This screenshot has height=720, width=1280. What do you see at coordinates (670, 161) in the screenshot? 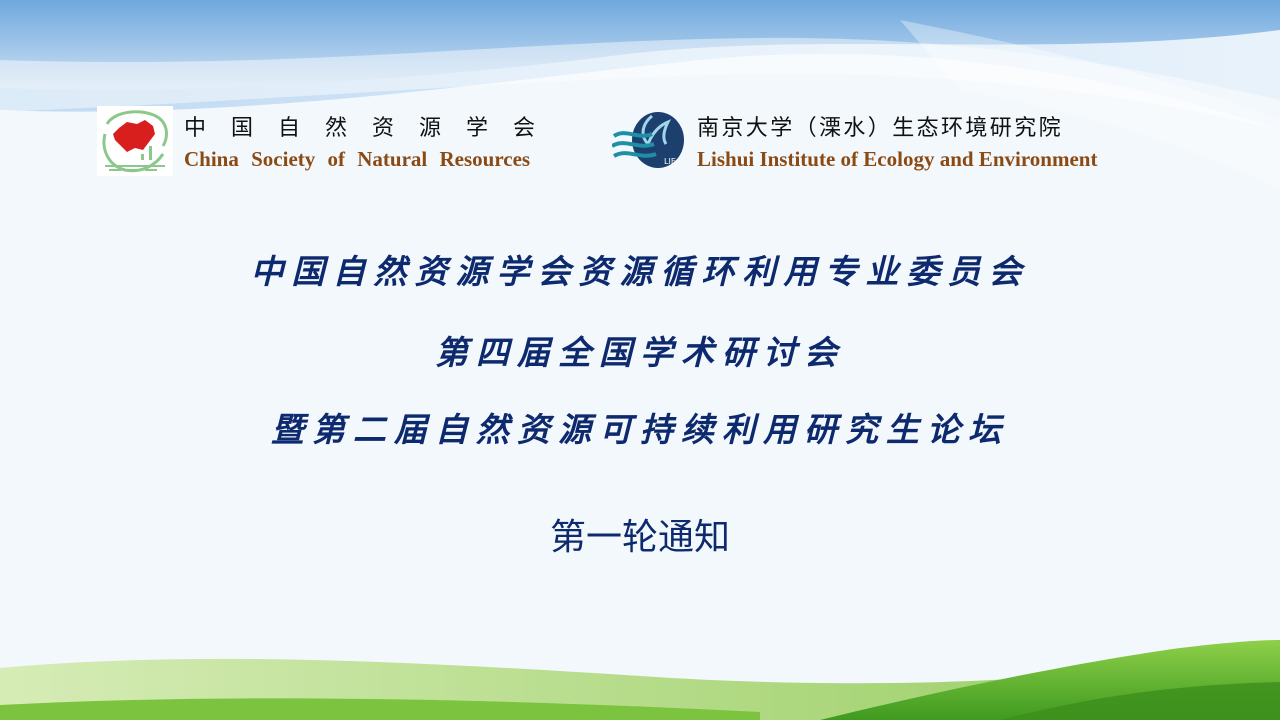
I see `lishui-logo-text: LIE` at bounding box center [670, 161].